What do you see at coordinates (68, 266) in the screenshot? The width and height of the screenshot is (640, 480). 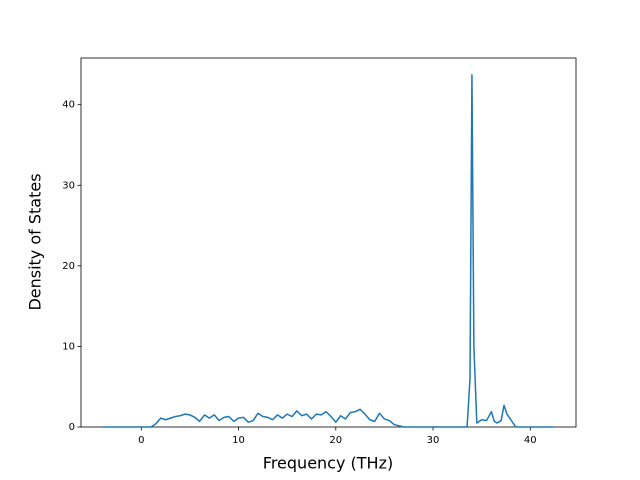 I see `y-tick-label: 20` at bounding box center [68, 266].